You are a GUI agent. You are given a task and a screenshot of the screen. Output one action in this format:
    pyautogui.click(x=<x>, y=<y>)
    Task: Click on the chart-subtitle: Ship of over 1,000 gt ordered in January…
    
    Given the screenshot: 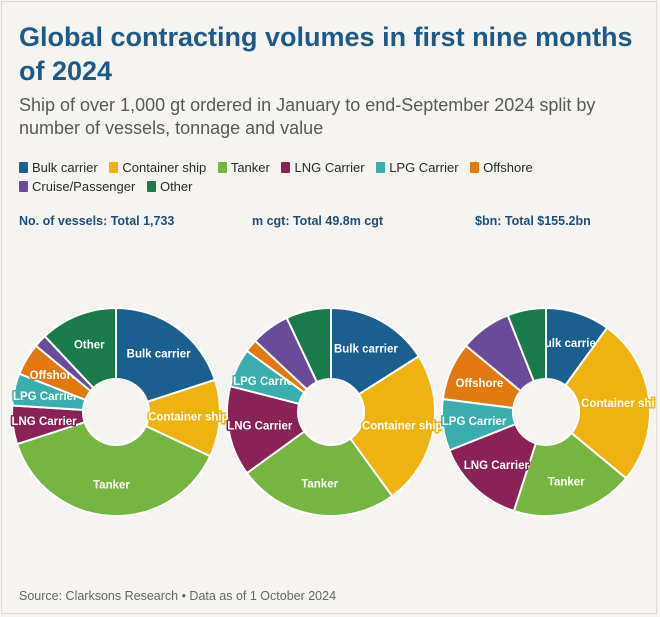 What is the action you would take?
    pyautogui.click(x=307, y=116)
    